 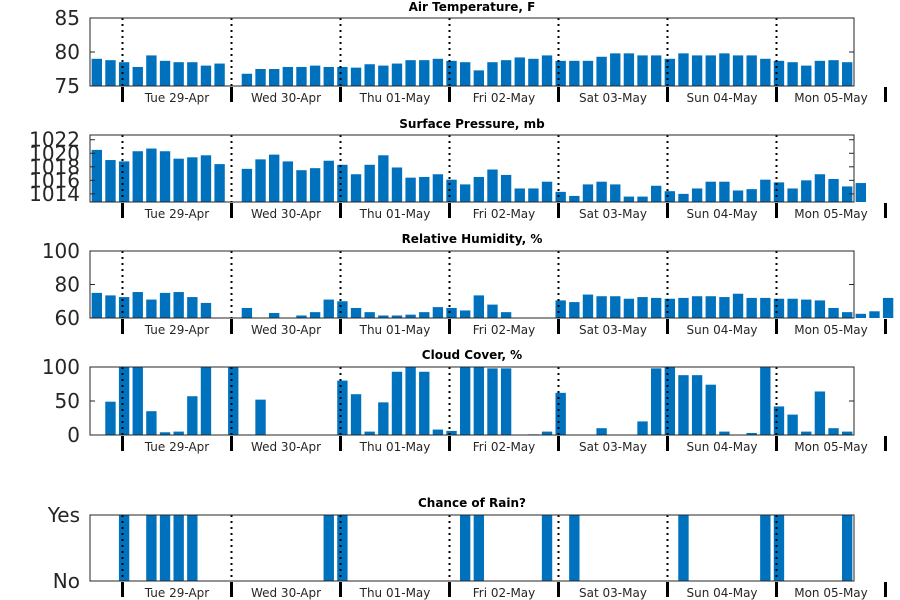 I want to click on chance-of-rain-xtick-label: Mon 05-May, so click(x=831, y=593).